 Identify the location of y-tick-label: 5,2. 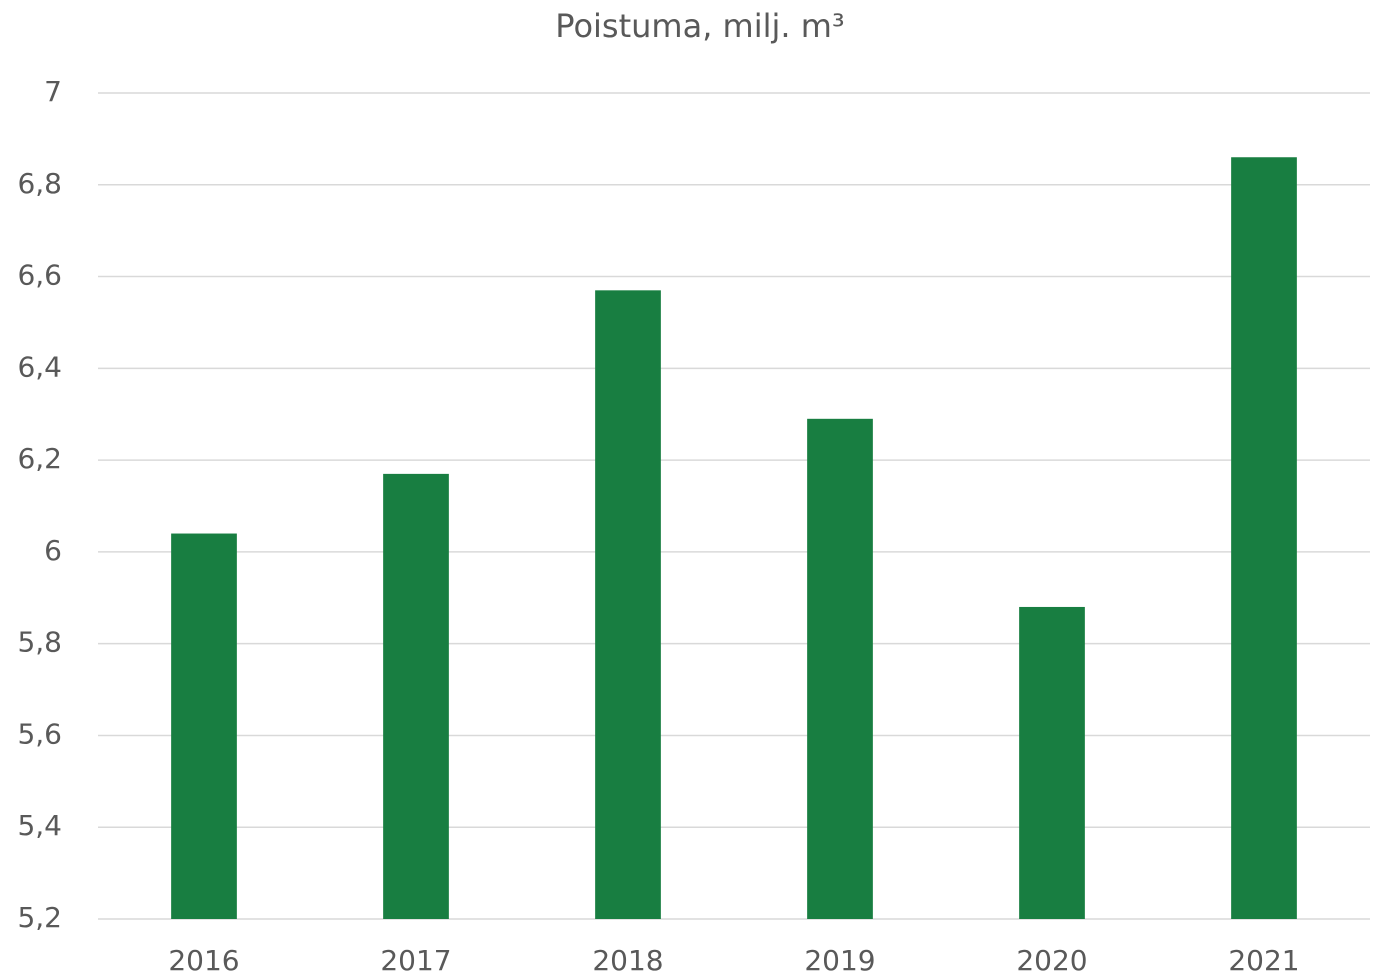
(39, 917).